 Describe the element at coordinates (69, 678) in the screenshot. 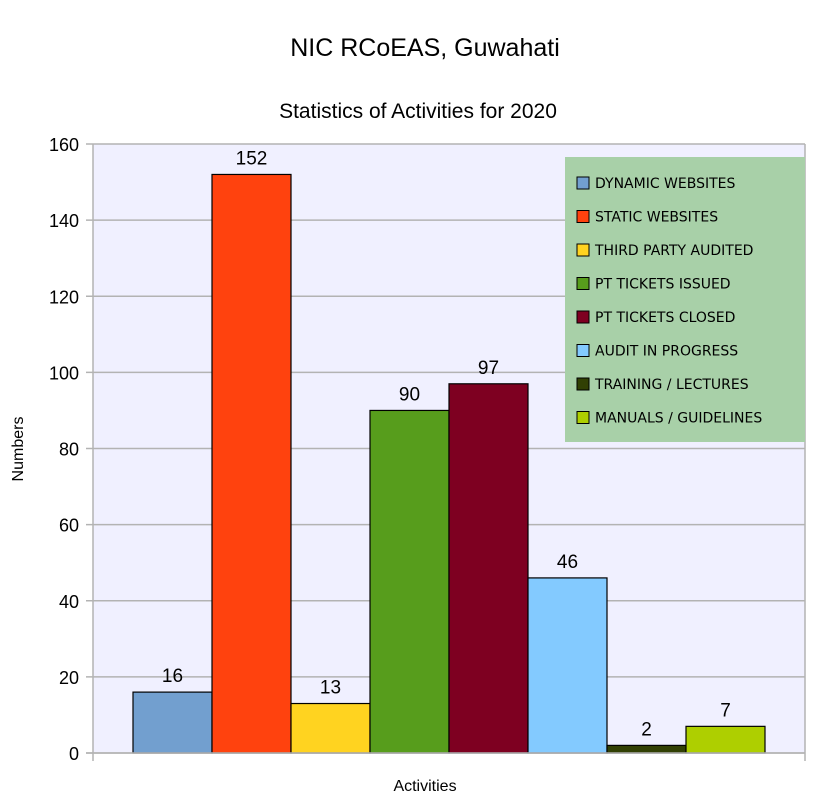

I see `y-tick-label: 20` at that location.